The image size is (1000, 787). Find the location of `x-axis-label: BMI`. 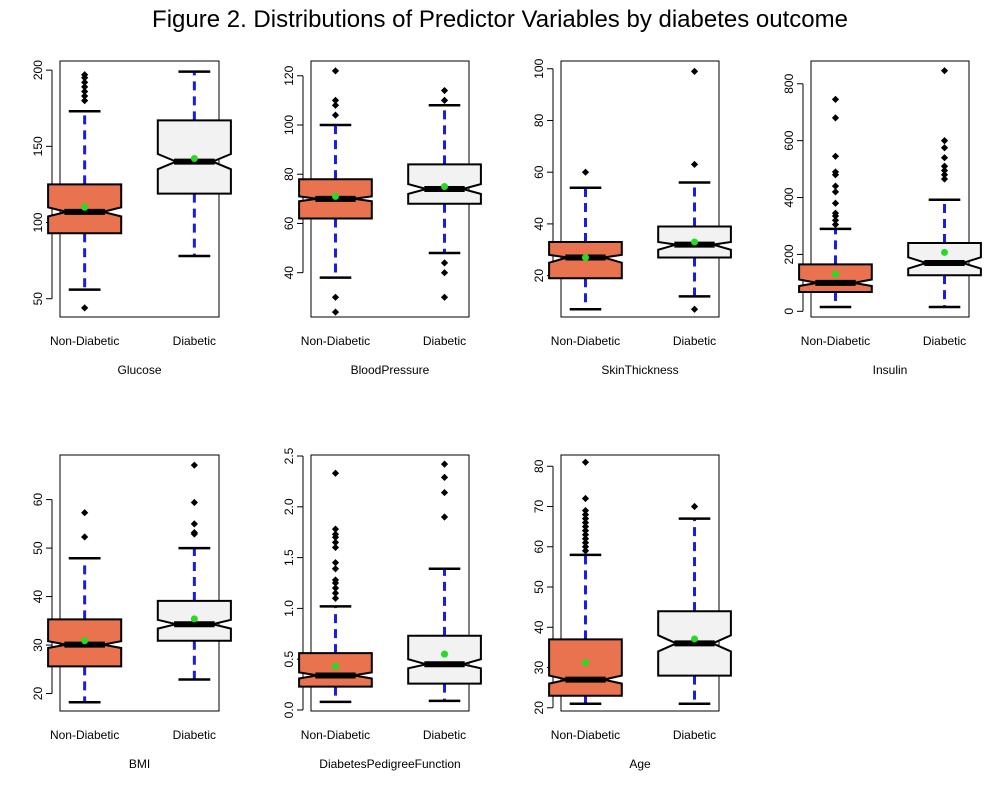

x-axis-label: BMI is located at coordinates (139, 764).